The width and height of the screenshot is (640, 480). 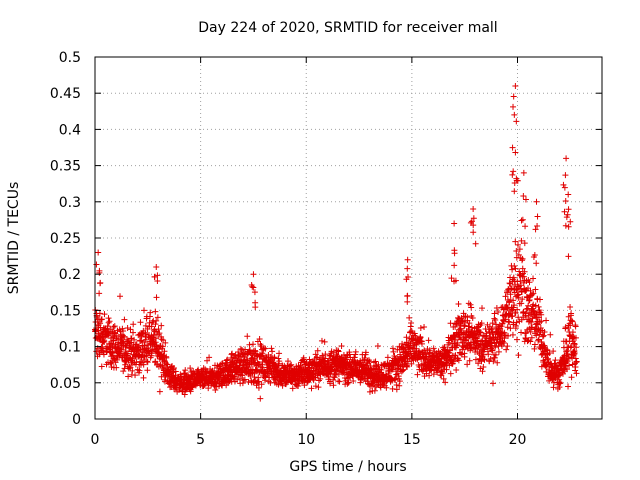 What do you see at coordinates (65, 384) in the screenshot?
I see `y-tick-label: 0.05` at bounding box center [65, 384].